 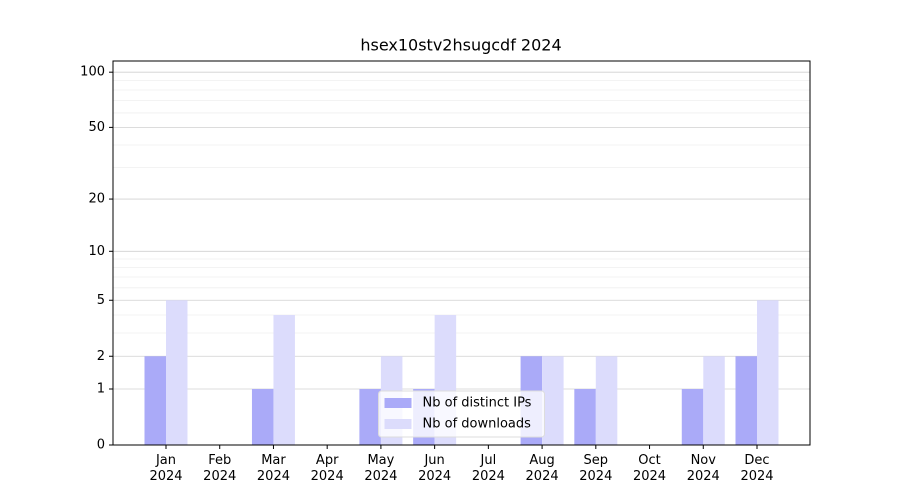 What do you see at coordinates (101, 389) in the screenshot?
I see `y-tick-label: 1` at bounding box center [101, 389].